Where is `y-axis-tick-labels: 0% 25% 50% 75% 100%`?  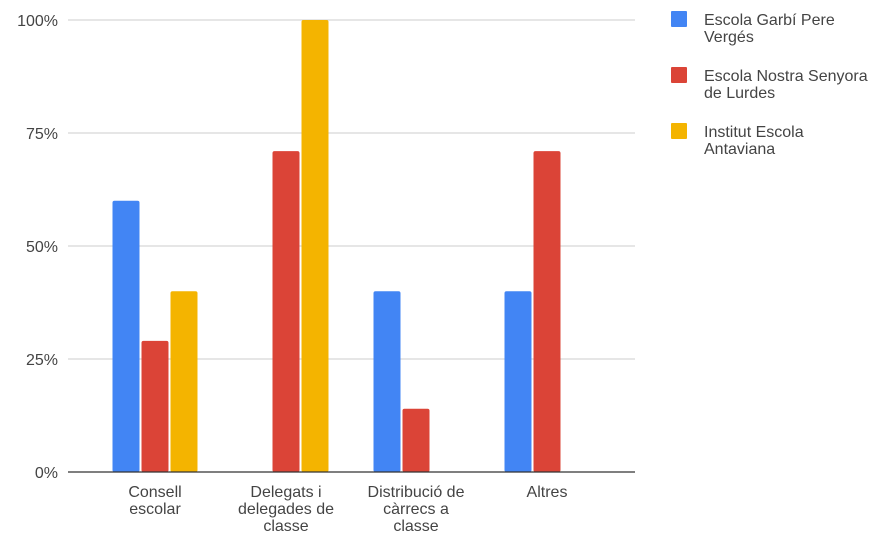 y-axis-tick-labels: 0% 25% 50% 75% 100% is located at coordinates (37, 247).